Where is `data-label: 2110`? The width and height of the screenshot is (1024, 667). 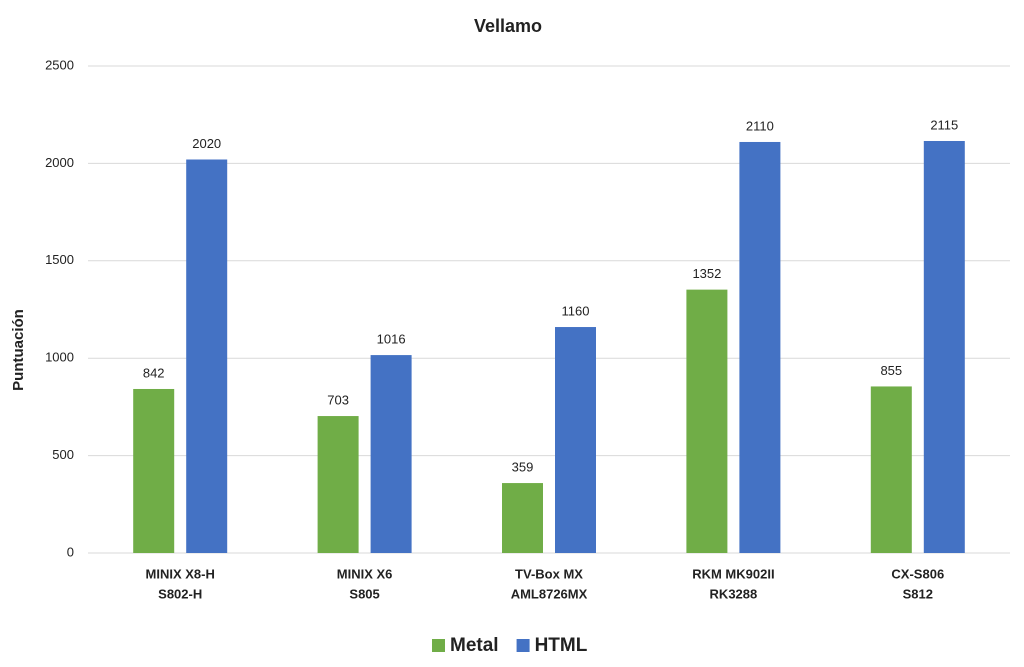
data-label: 2110 is located at coordinates (760, 125).